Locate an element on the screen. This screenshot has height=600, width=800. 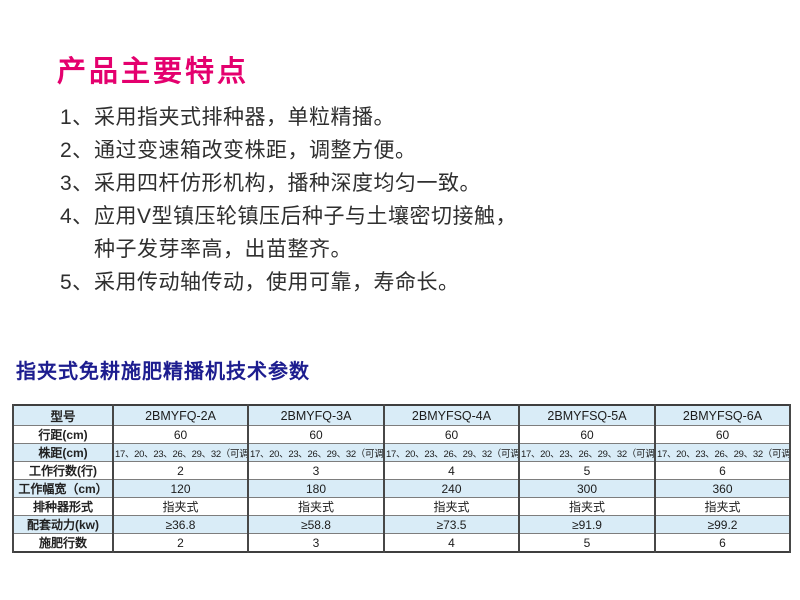
spec-row-label: 工作行数(行) is located at coordinates (63, 470).